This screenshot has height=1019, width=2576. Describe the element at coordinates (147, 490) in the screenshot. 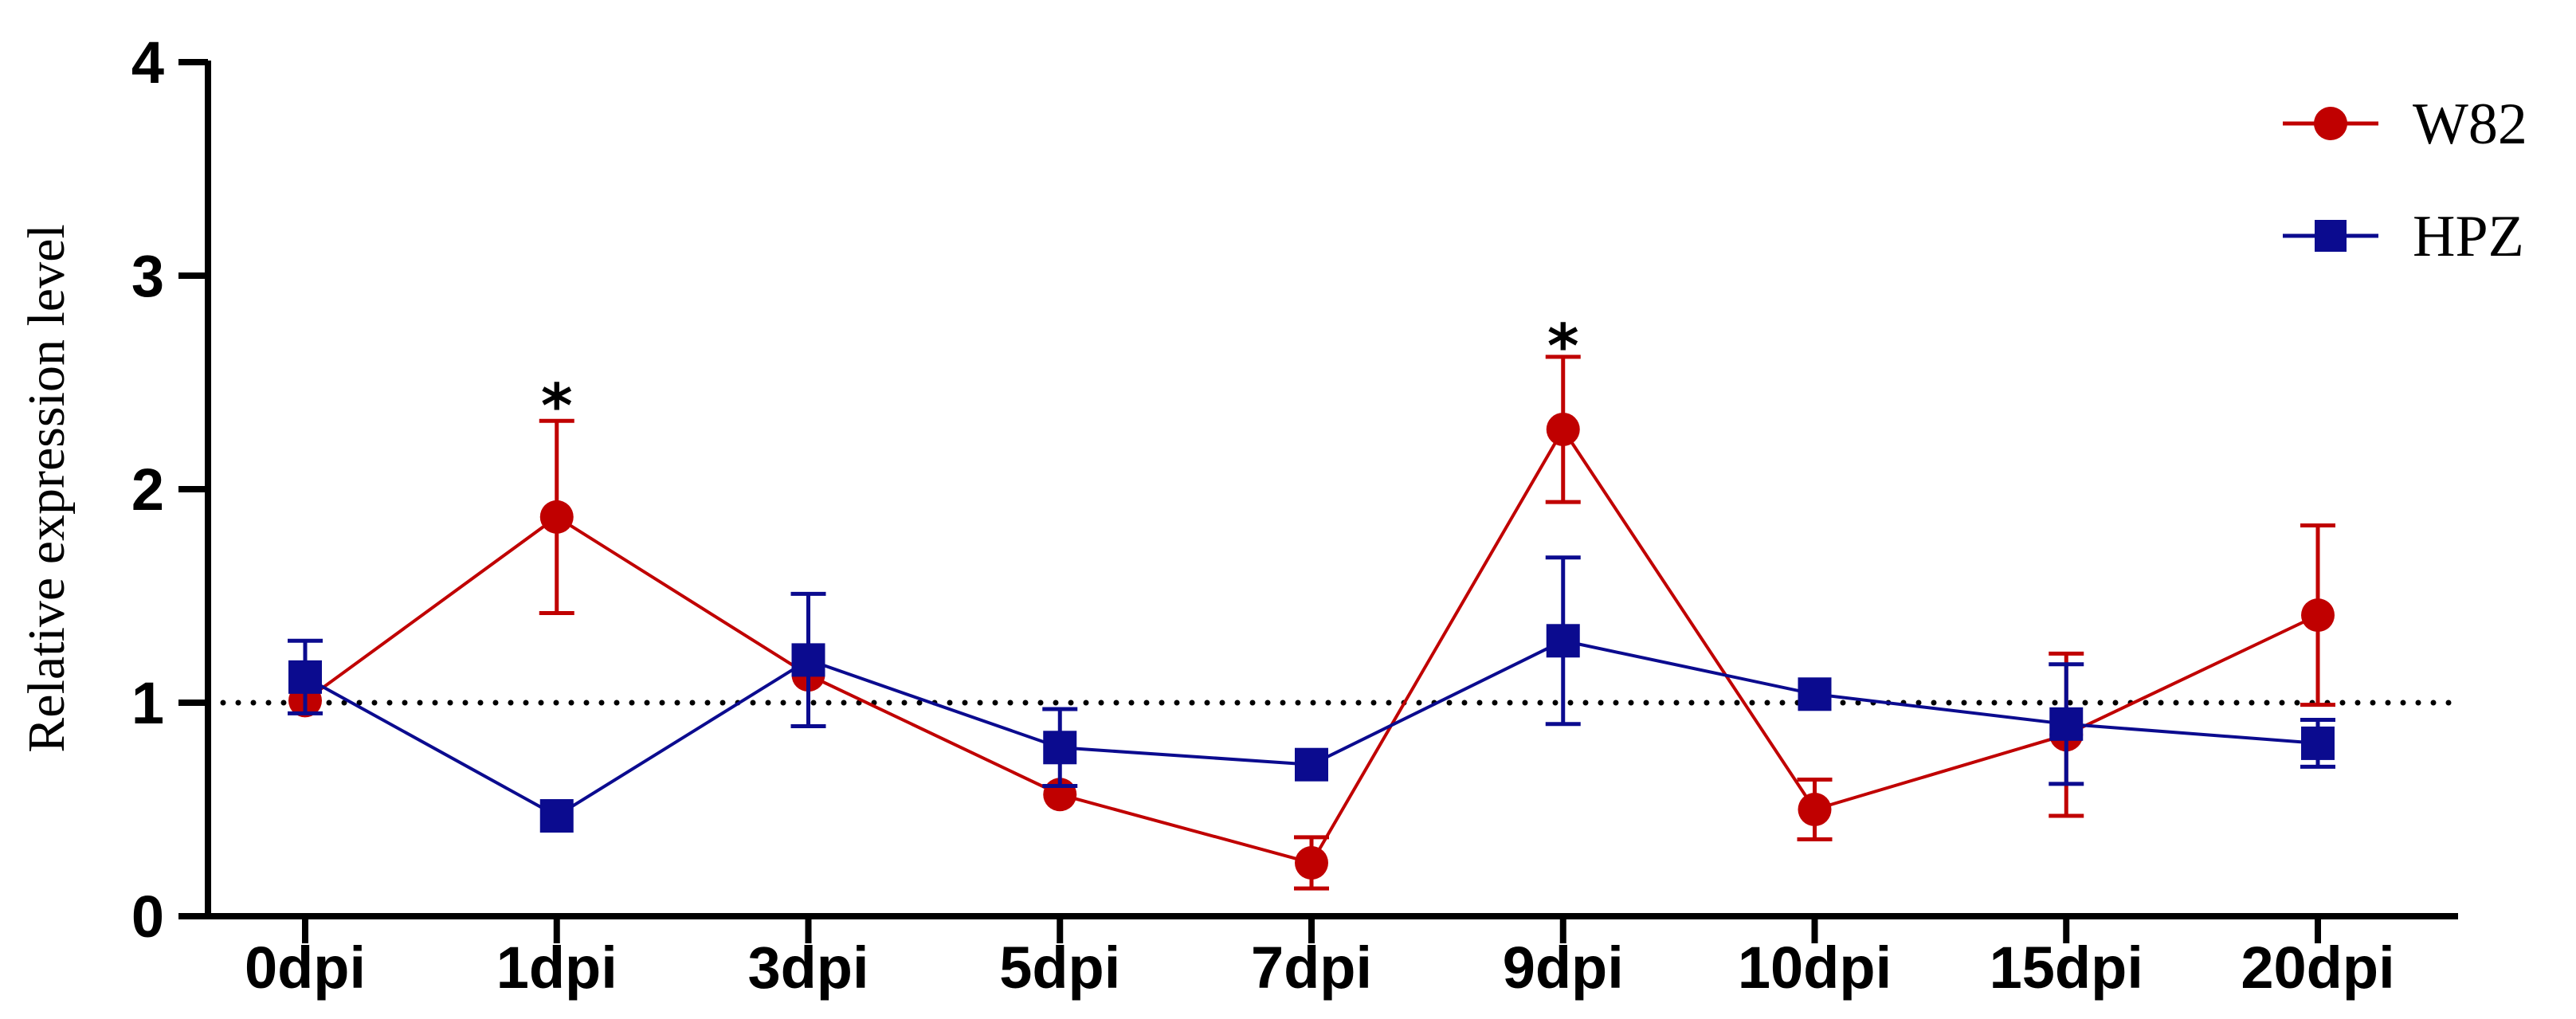

I see `y-tick-label-2: 2` at that location.